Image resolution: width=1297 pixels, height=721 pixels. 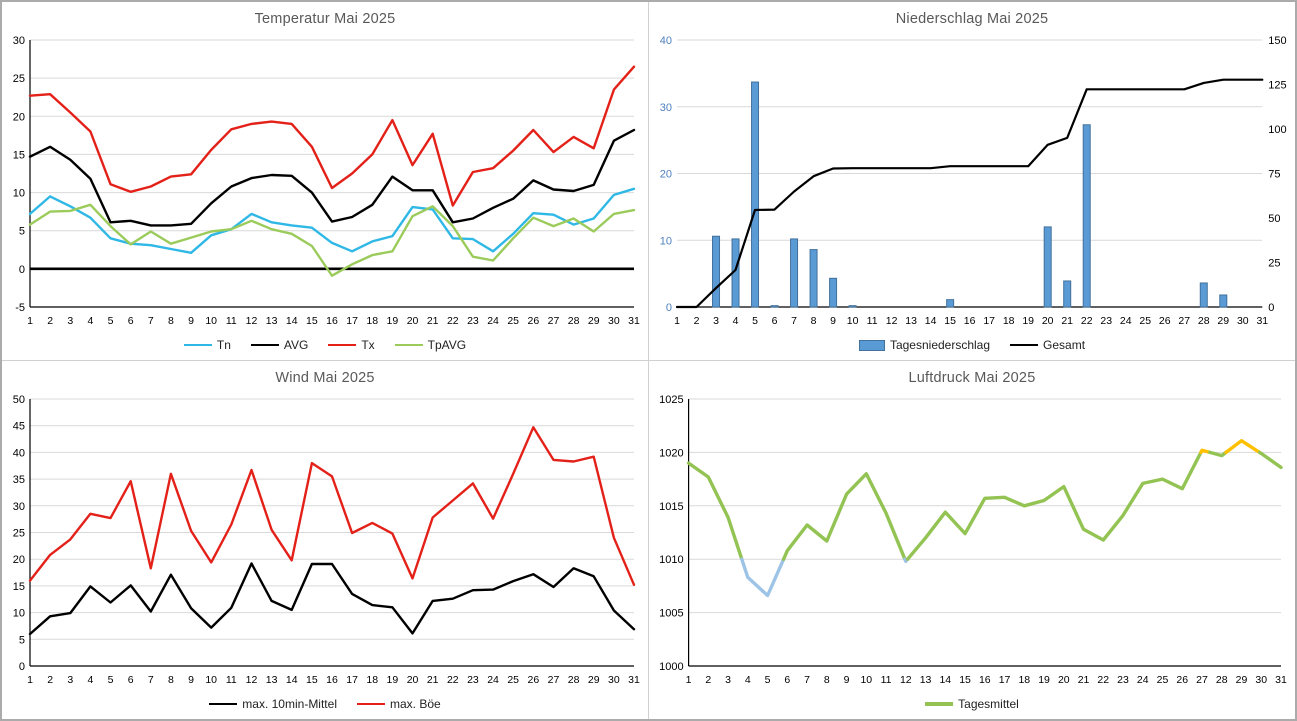 What do you see at coordinates (1182, 680) in the screenshot?
I see `svg-text: 26` at bounding box center [1182, 680].